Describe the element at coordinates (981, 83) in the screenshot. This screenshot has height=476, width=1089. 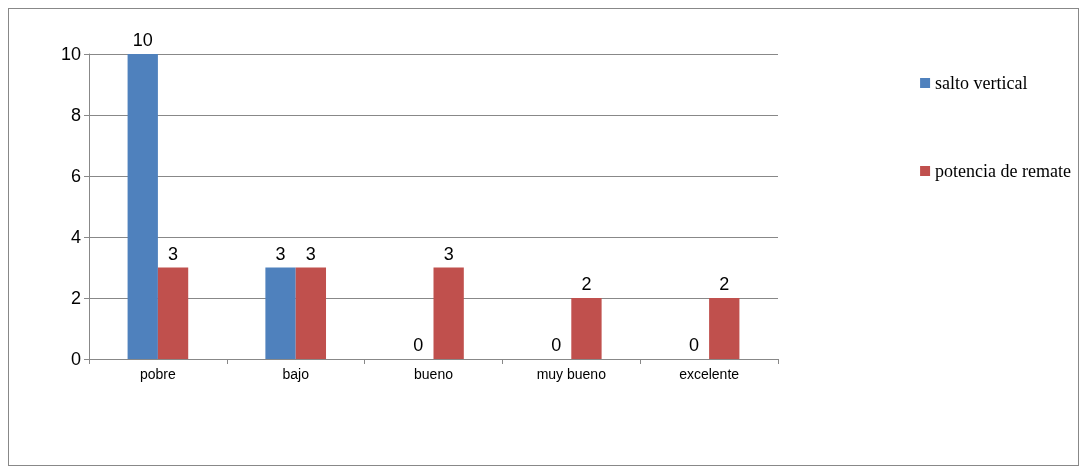
I see `legend-label: salto vertical` at that location.